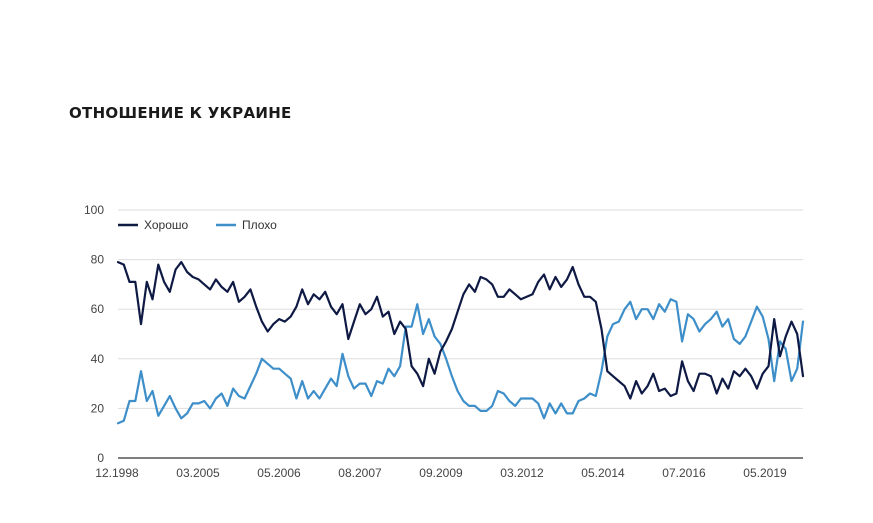 This screenshot has height=523, width=873. What do you see at coordinates (117, 473) in the screenshot?
I see `x-tick-label: 12.1998` at bounding box center [117, 473].